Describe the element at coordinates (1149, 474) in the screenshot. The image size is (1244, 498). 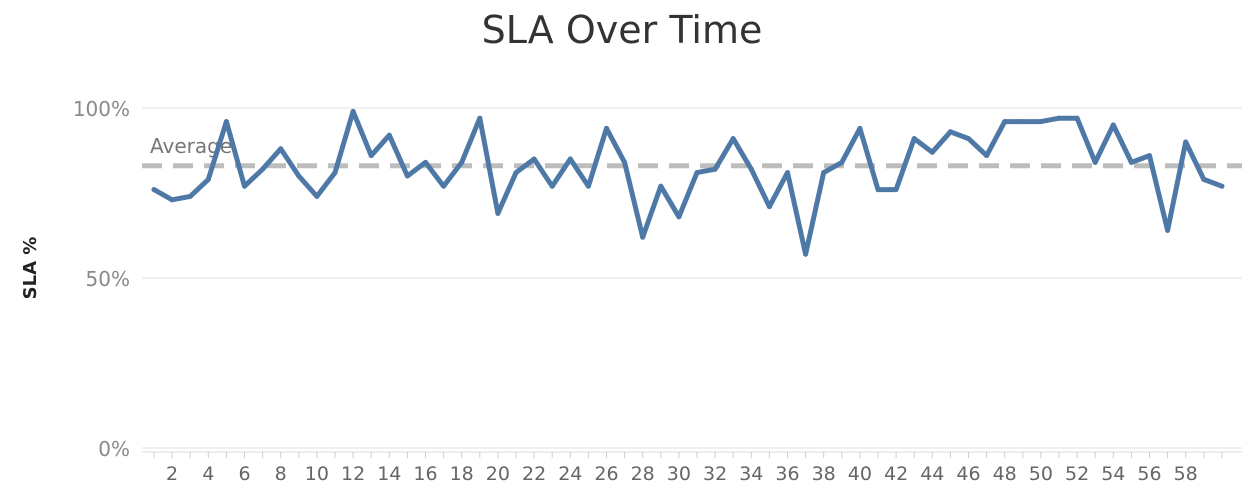
I see `x-tick-label: 56` at that location.